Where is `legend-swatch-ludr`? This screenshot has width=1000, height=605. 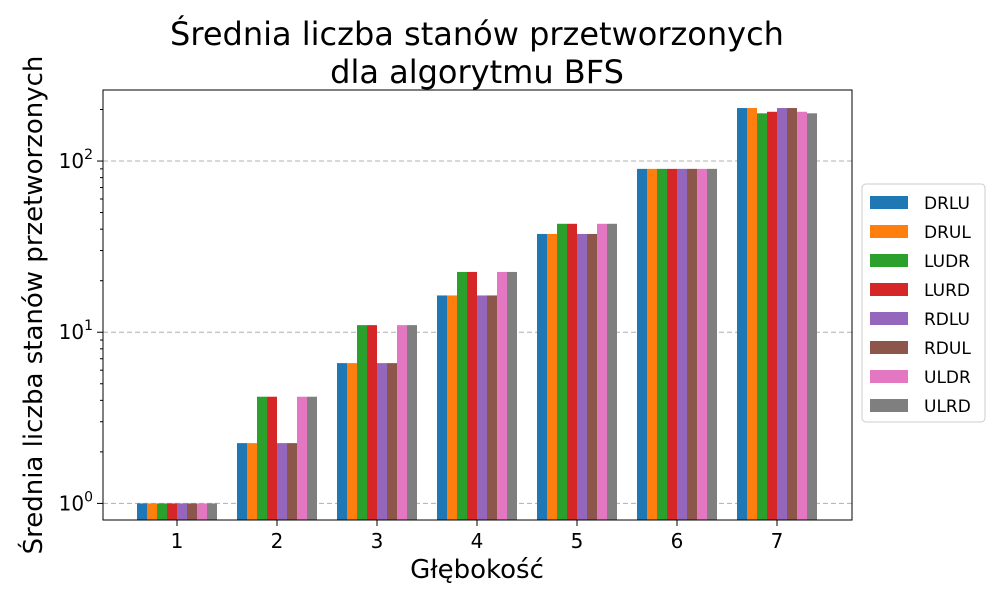 legend-swatch-ludr is located at coordinates (889, 260).